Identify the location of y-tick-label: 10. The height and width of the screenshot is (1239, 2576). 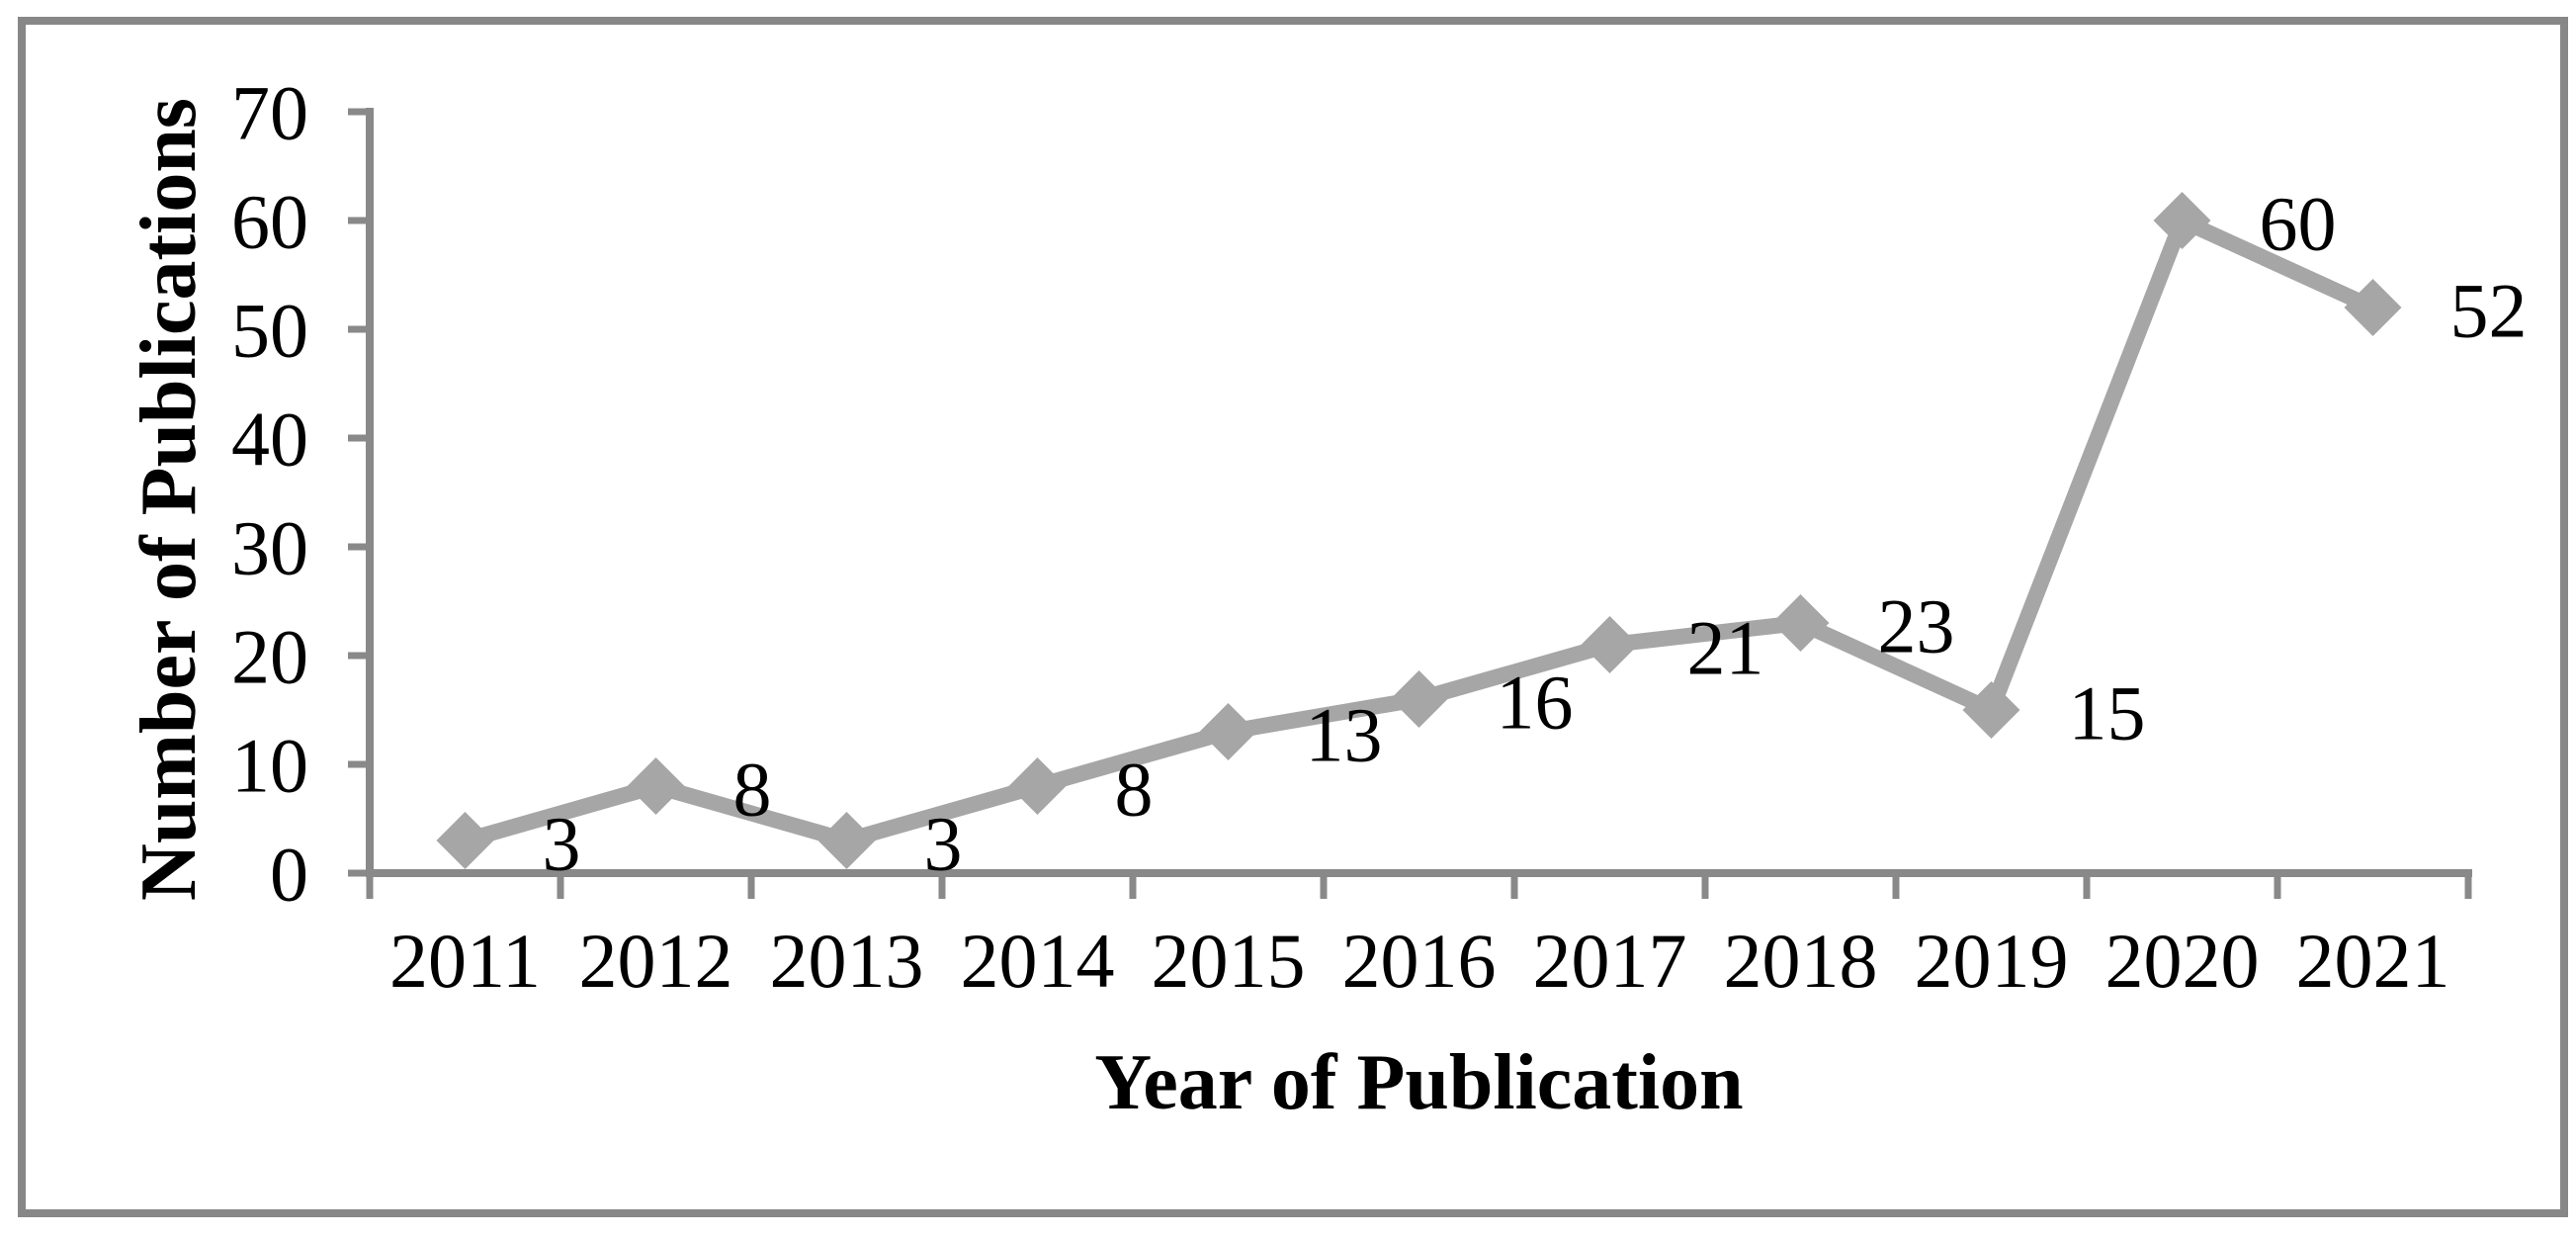
(269, 765).